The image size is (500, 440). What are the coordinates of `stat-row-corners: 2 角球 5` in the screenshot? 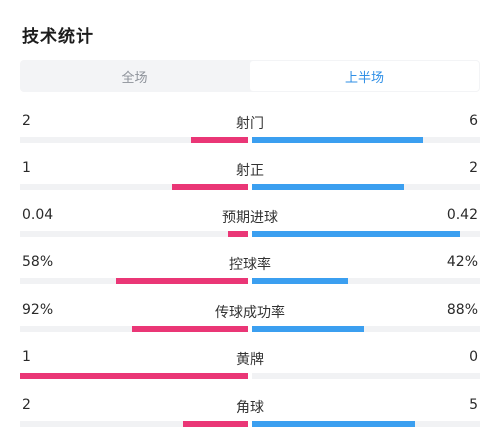 It's located at (250, 412).